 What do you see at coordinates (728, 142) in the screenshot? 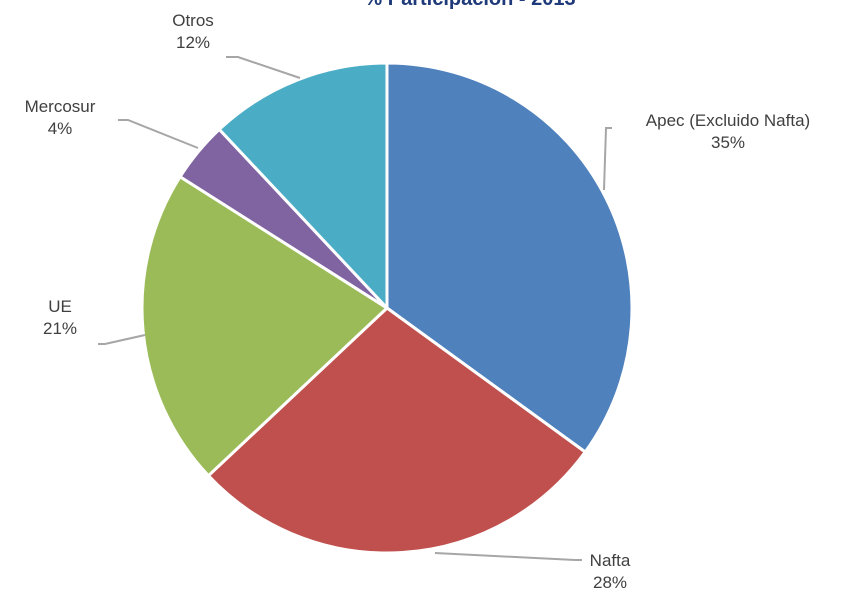
I see `slice-label-percent: 35%` at bounding box center [728, 142].